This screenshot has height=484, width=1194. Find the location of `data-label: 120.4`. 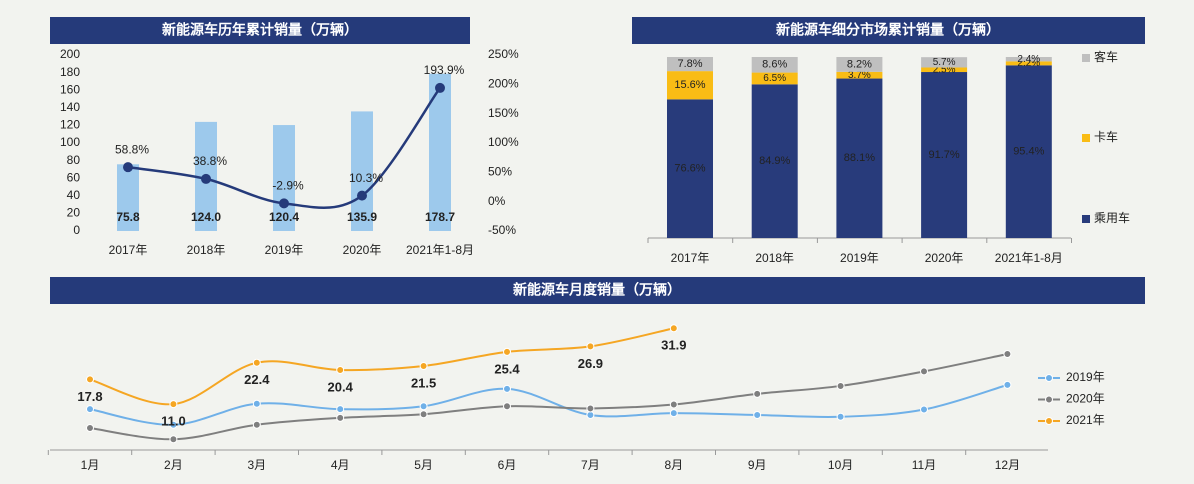

data-label: 120.4 is located at coordinates (284, 217).